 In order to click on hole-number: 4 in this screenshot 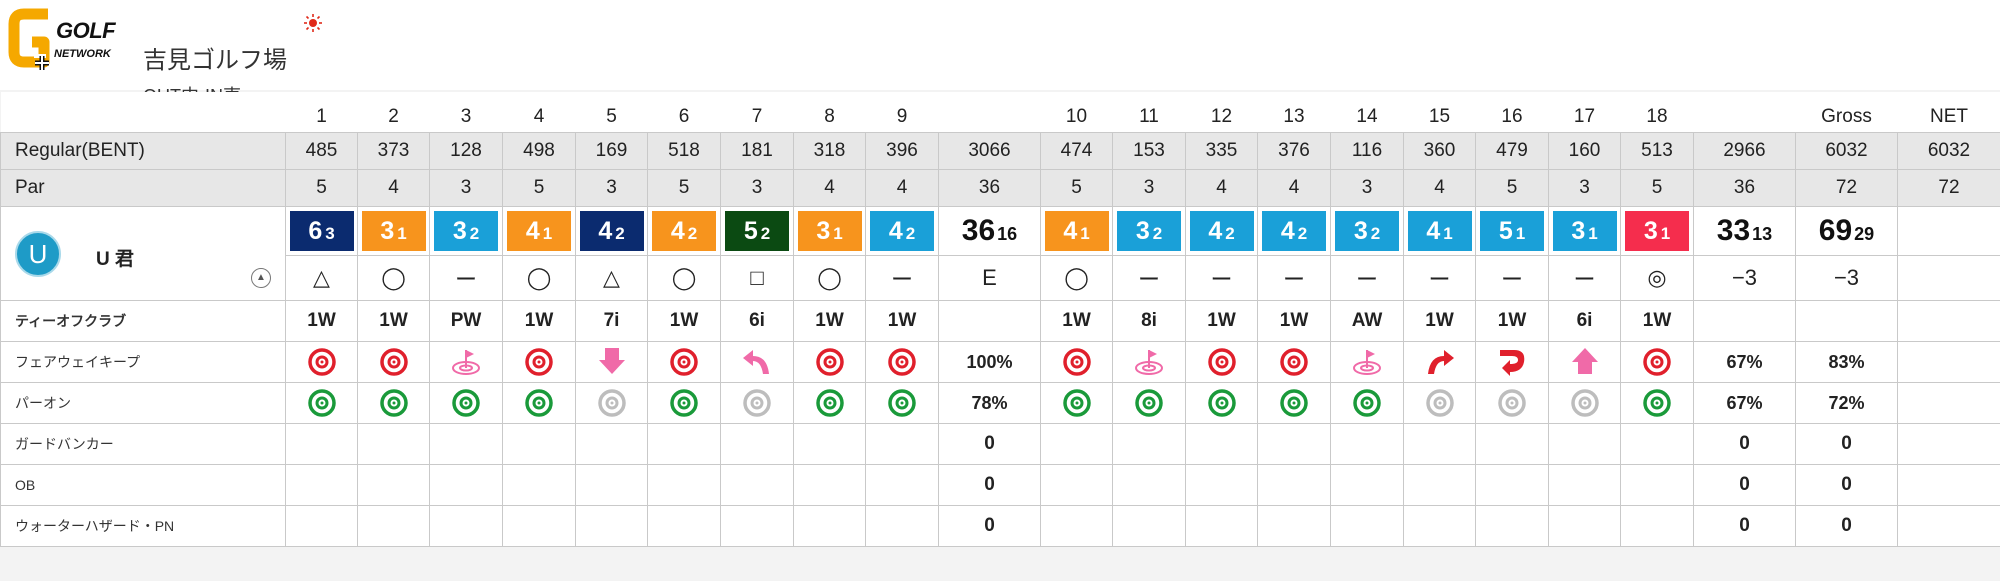, I will do `click(539, 112)`.